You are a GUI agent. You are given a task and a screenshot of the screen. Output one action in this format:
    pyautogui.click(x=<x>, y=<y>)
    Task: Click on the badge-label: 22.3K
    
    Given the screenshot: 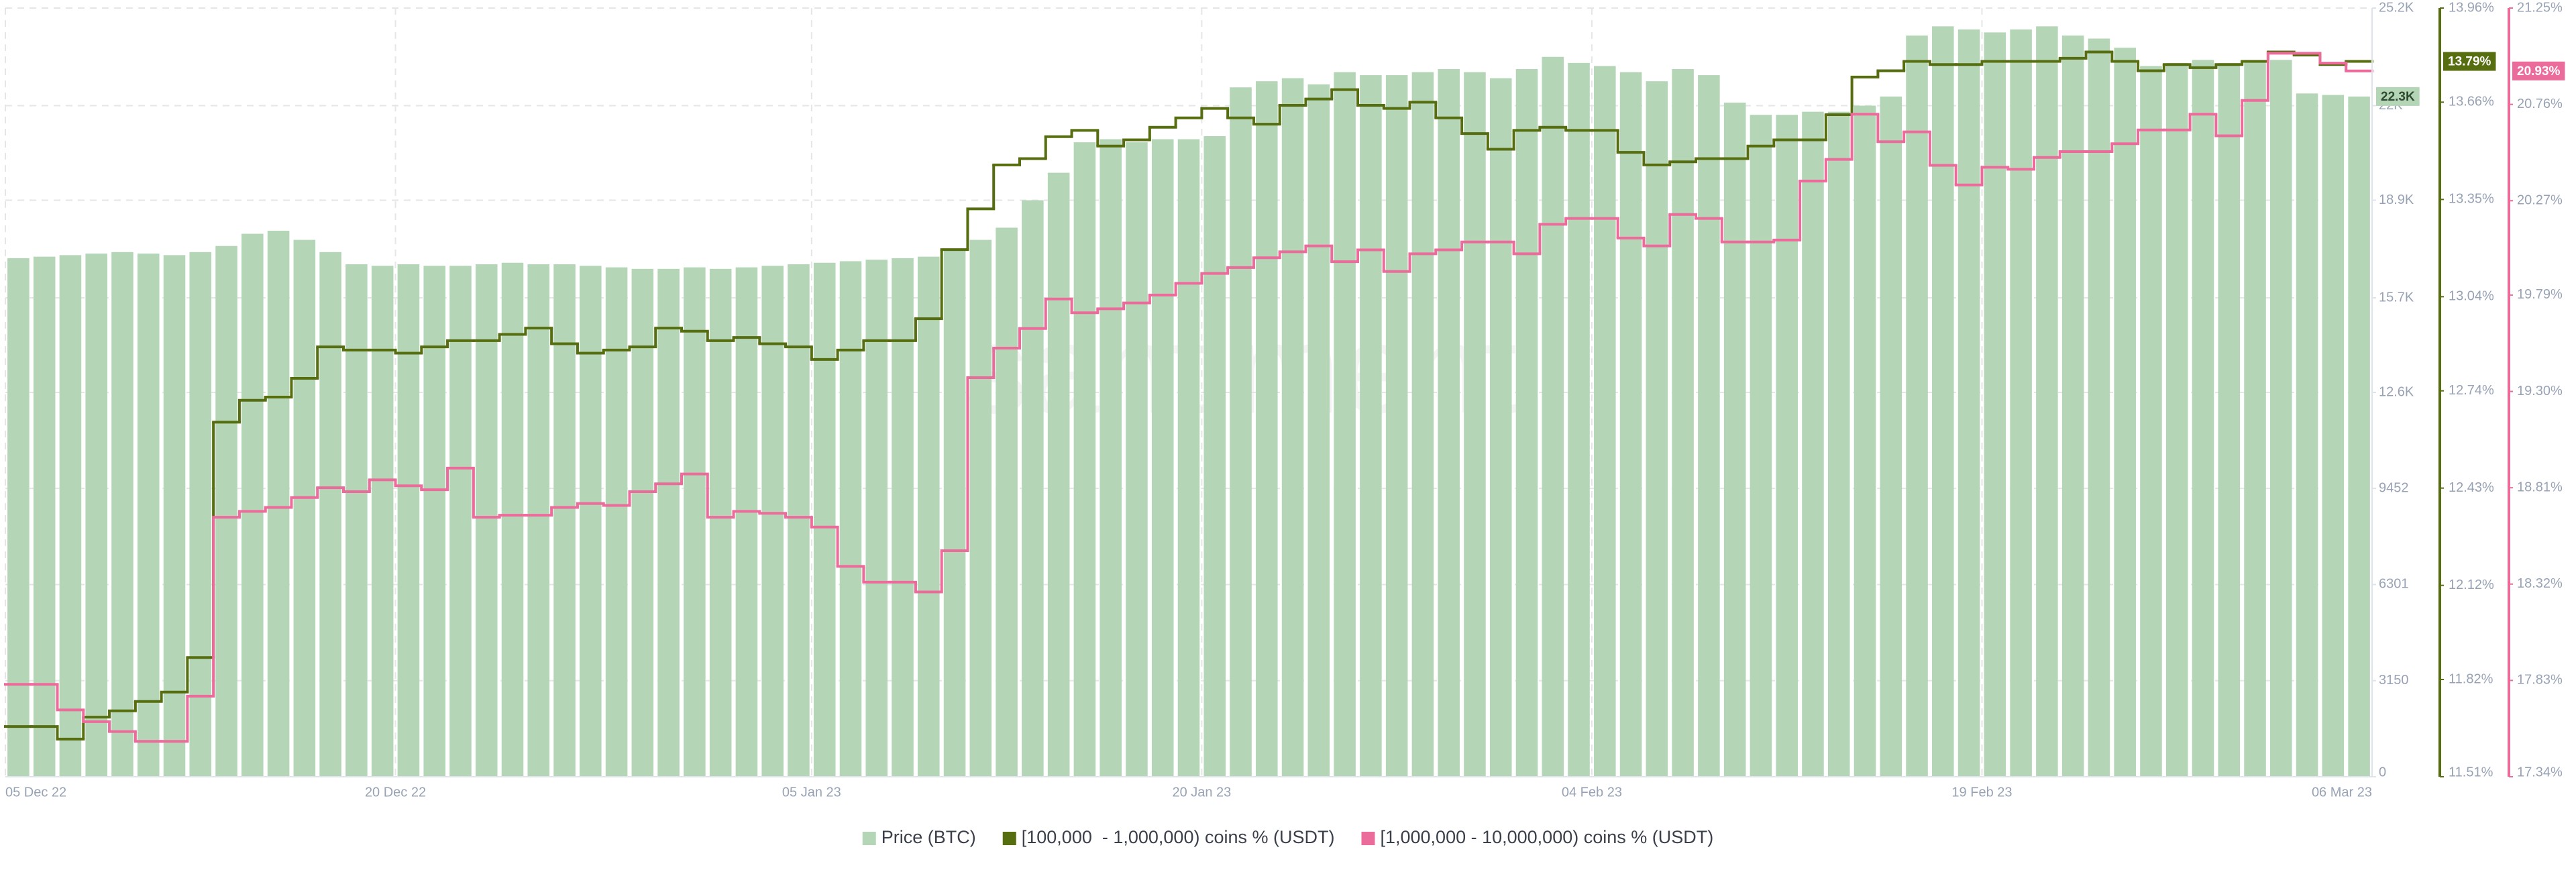 What is the action you would take?
    pyautogui.click(x=2398, y=97)
    